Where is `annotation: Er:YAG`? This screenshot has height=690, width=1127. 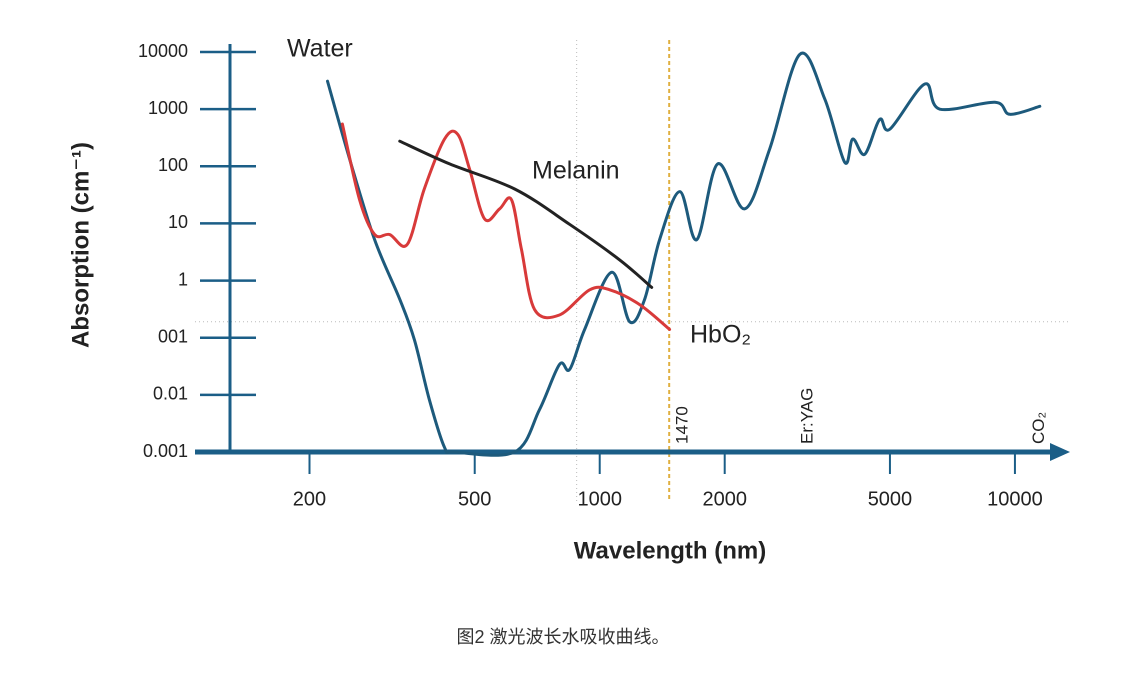 annotation: Er:YAG is located at coordinates (807, 416).